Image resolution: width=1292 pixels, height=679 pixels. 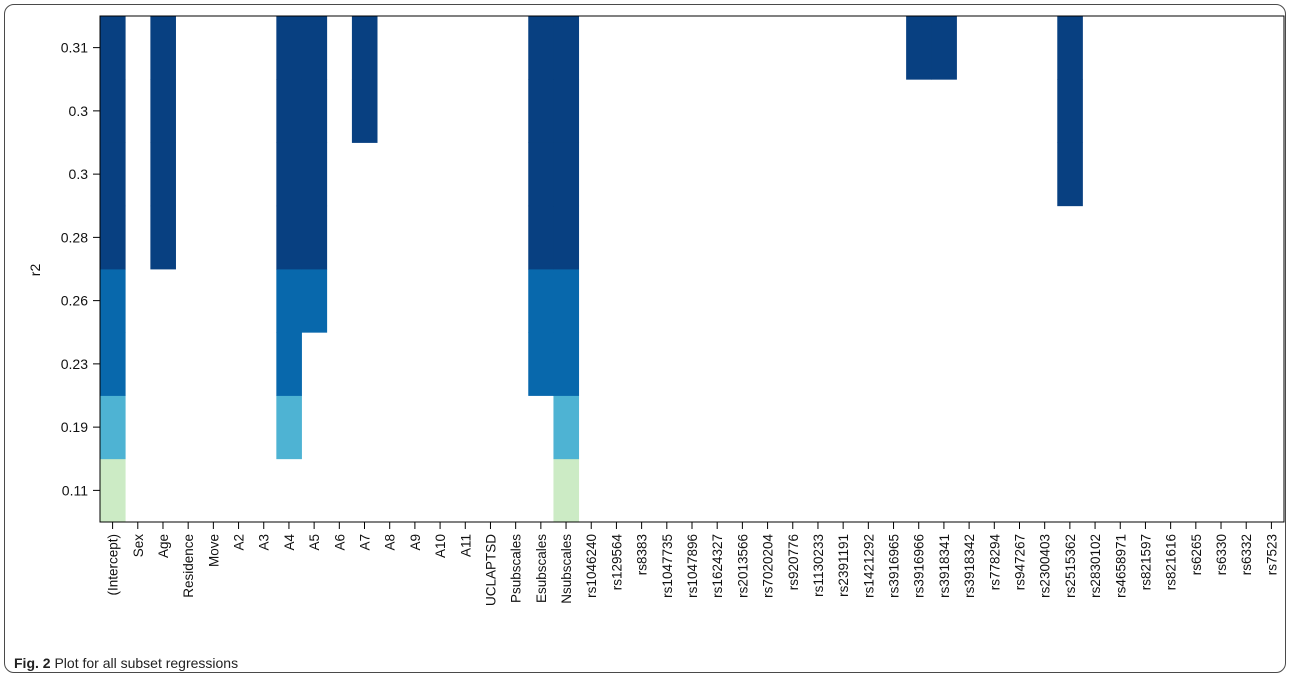 What do you see at coordinates (79, 174) in the screenshot?
I see `y-tick-label-5: 0.3` at bounding box center [79, 174].